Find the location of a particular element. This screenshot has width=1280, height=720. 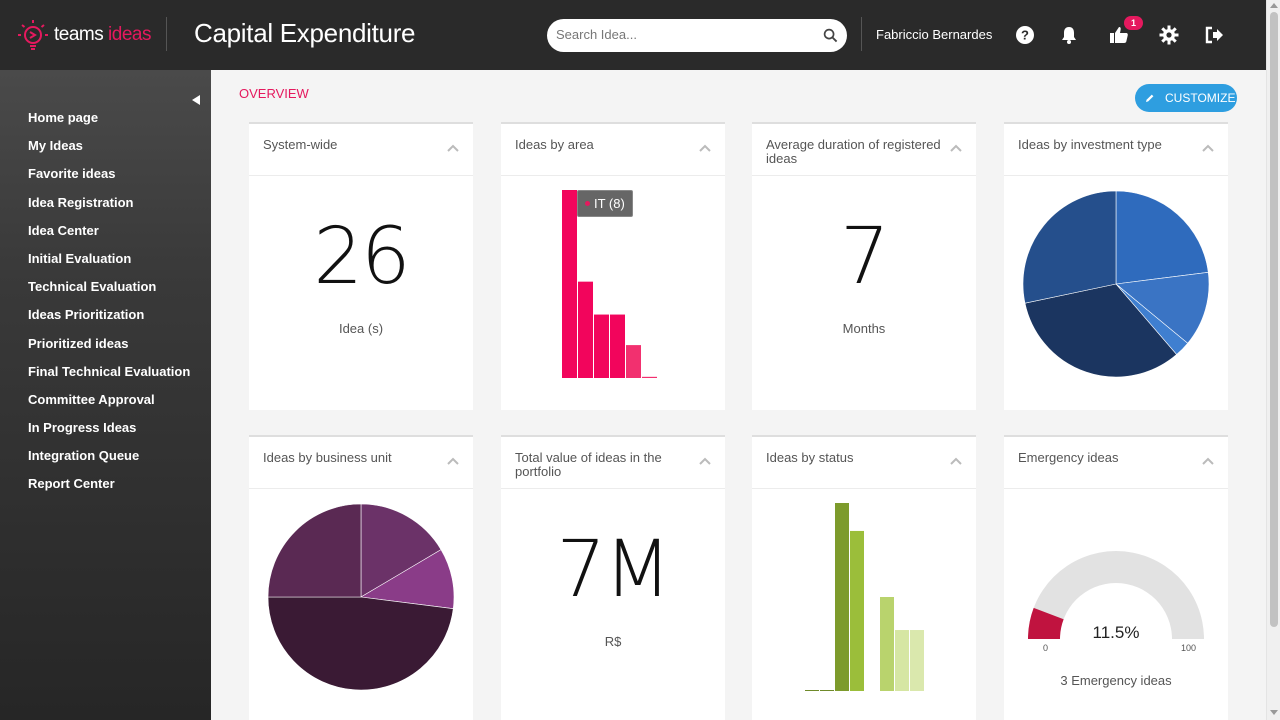

ideas-by-investment-pie is located at coordinates (1116, 284).